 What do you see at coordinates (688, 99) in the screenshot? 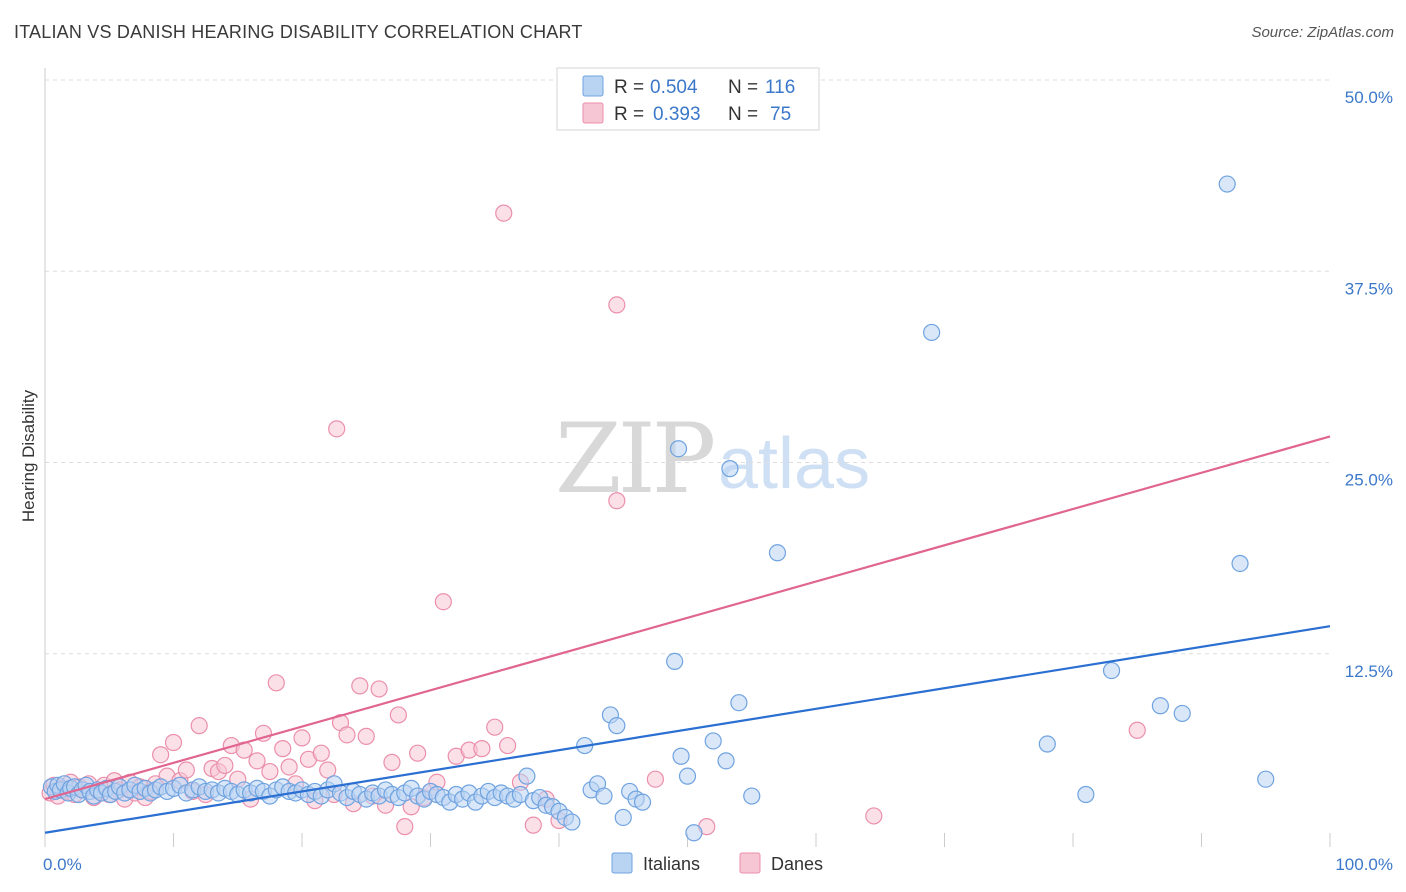
I see `correlation-legend: R = 0.504 N = 116 R = 0.393 N = 75` at bounding box center [688, 99].